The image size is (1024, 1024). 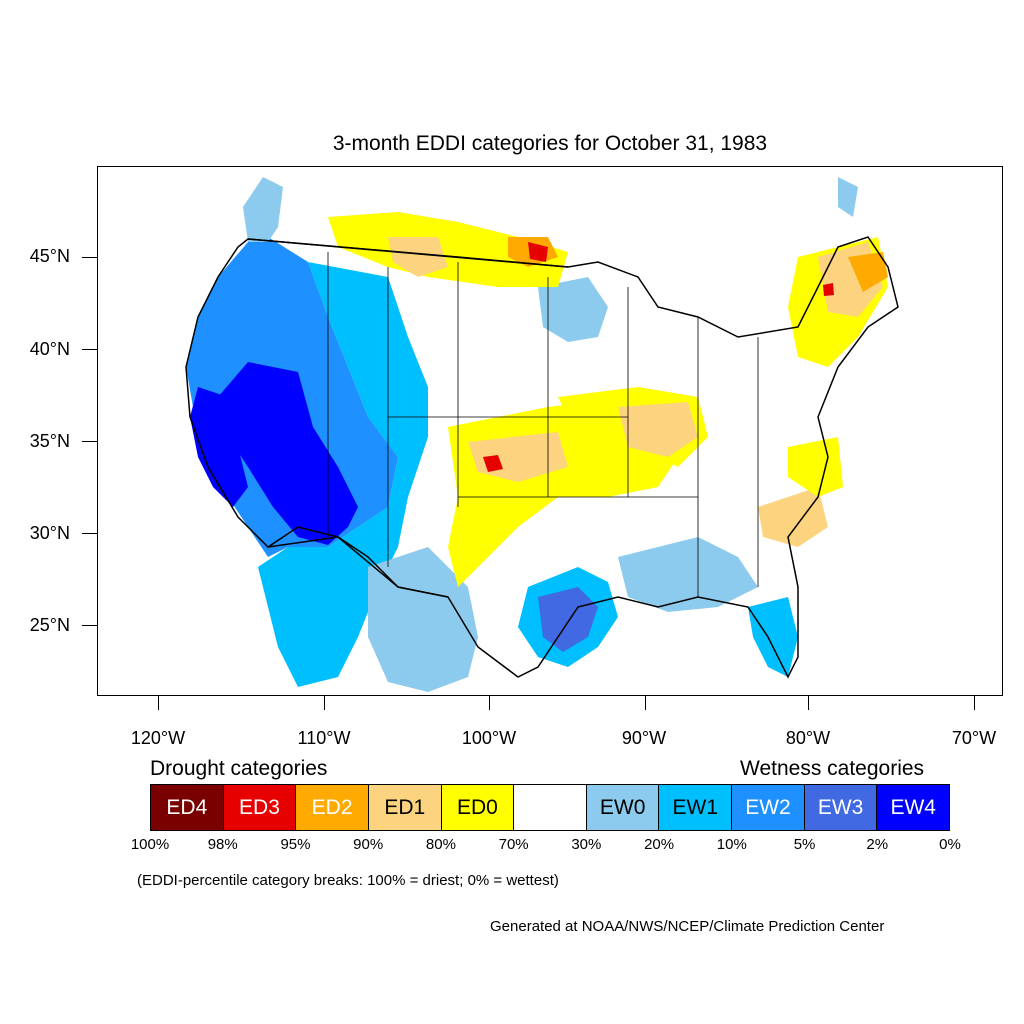 What do you see at coordinates (324, 738) in the screenshot?
I see `lon-label-110: 110°W` at bounding box center [324, 738].